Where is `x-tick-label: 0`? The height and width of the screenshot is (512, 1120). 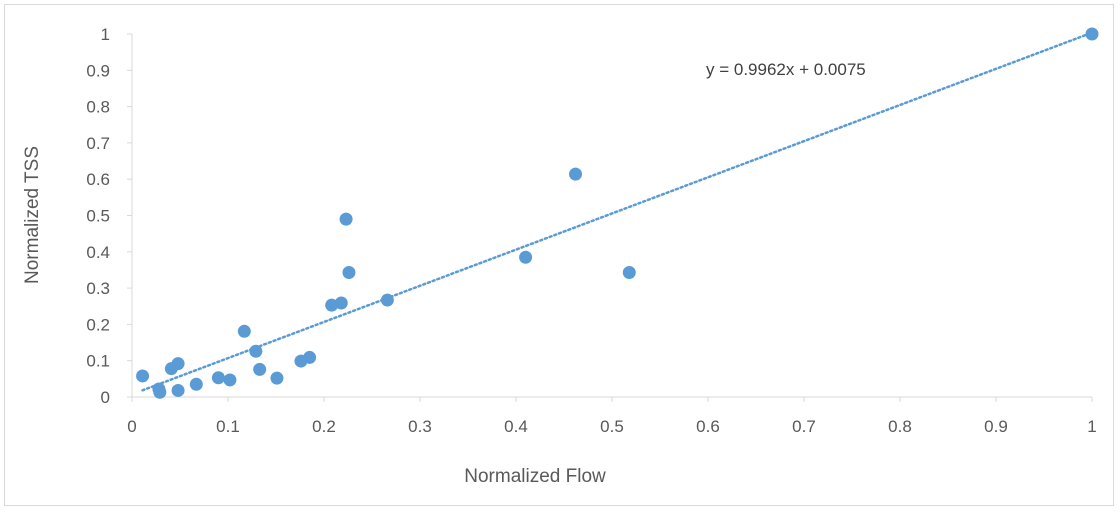
x-tick-label: 0 is located at coordinates (131, 426).